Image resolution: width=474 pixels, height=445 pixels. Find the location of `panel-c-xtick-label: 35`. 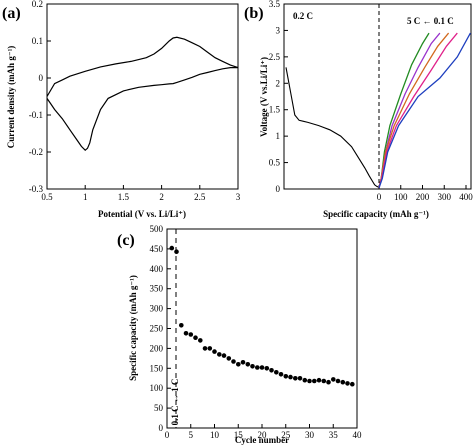

panel-c-xtick-label: 35 is located at coordinates (334, 435).